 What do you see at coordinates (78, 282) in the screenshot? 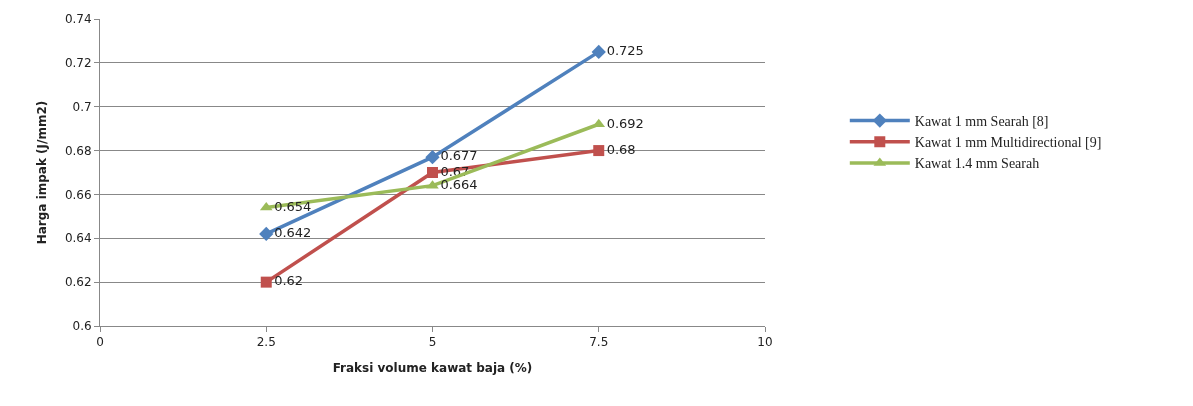
I see `y-tick-label: 0.62` at bounding box center [78, 282].